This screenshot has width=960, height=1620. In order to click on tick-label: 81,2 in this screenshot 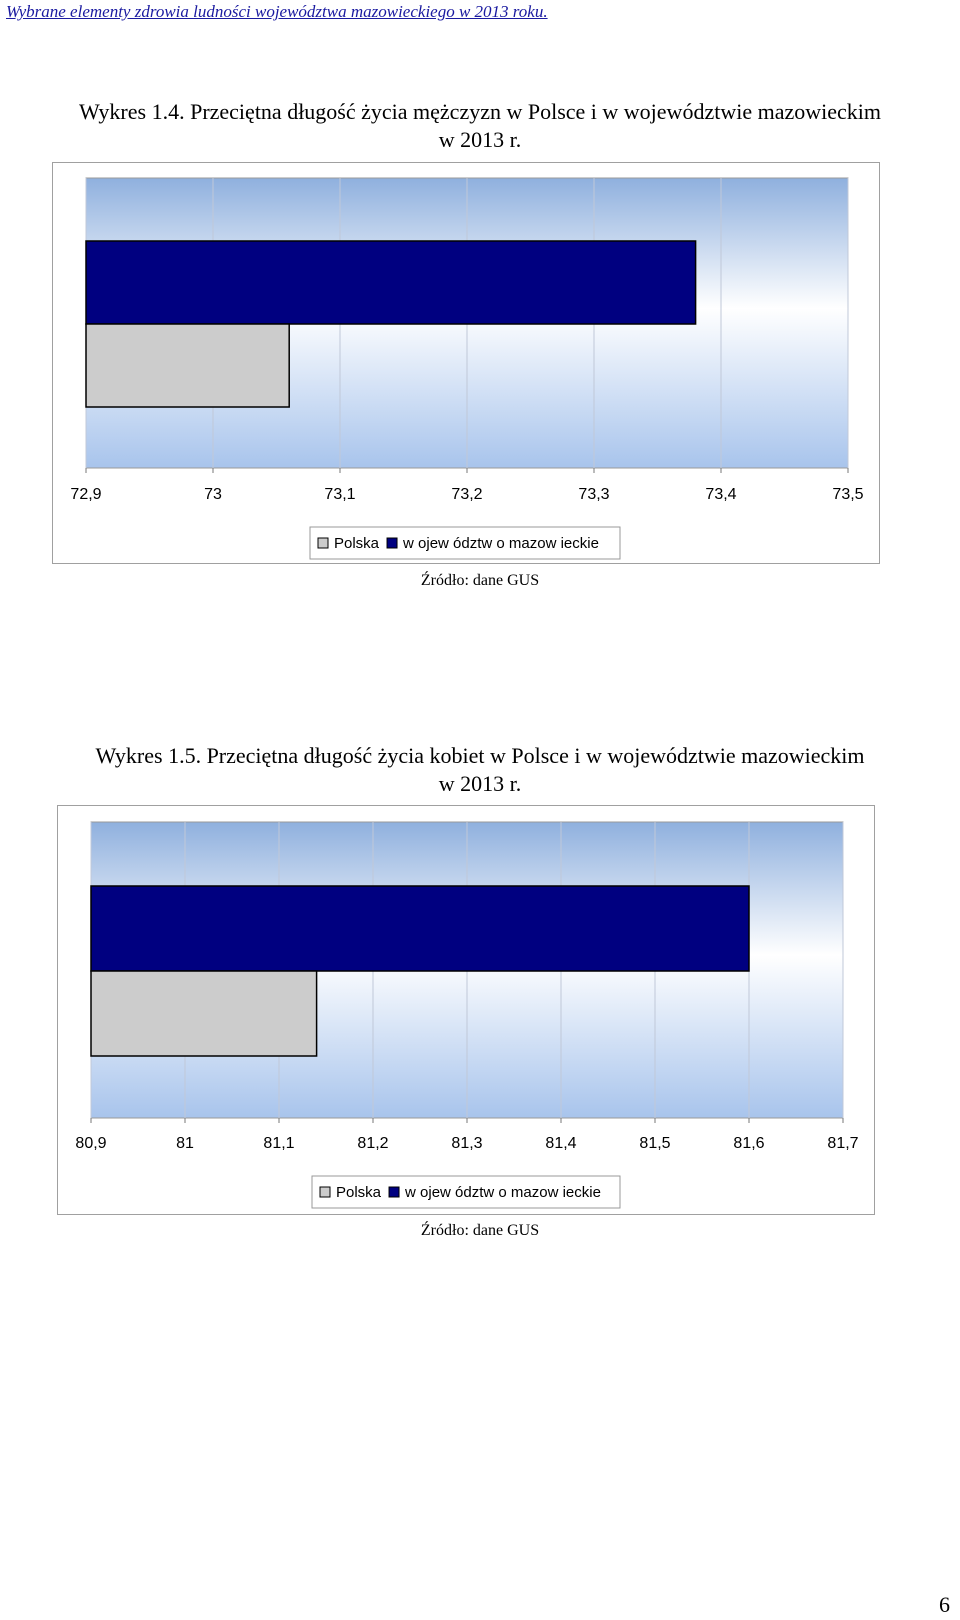, I will do `click(372, 1143)`.